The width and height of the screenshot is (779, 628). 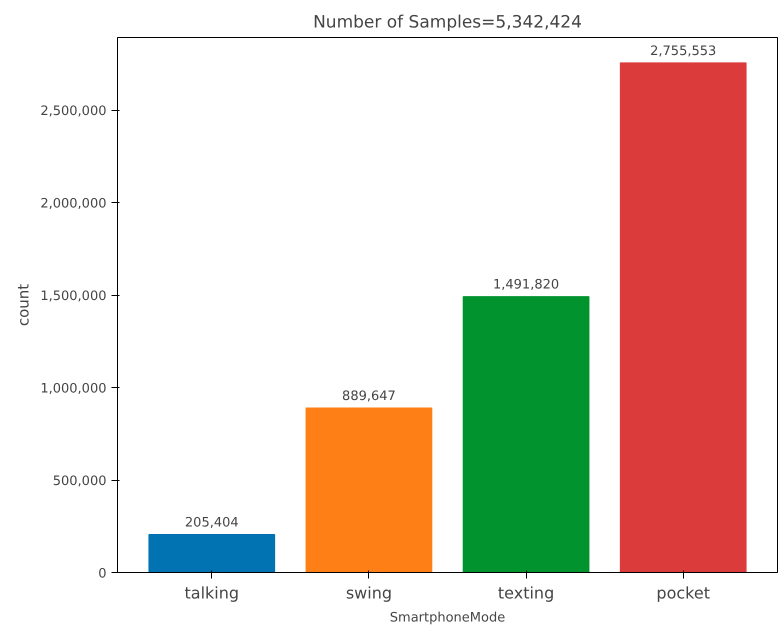 What do you see at coordinates (369, 593) in the screenshot?
I see `x-tick-label: swing` at bounding box center [369, 593].